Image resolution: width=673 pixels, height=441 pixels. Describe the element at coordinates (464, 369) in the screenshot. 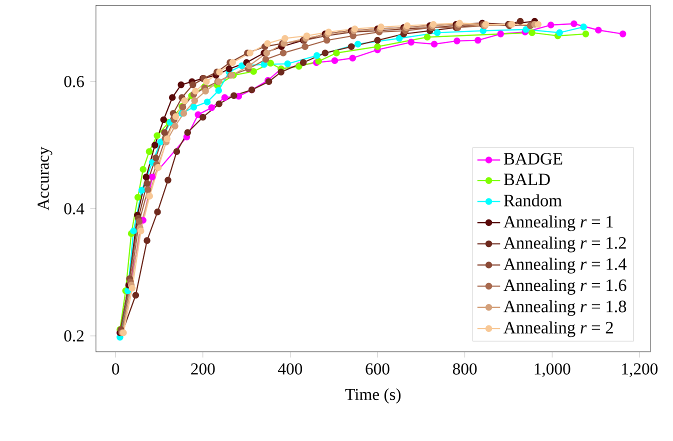

I see `x-tick-label: 800` at that location.